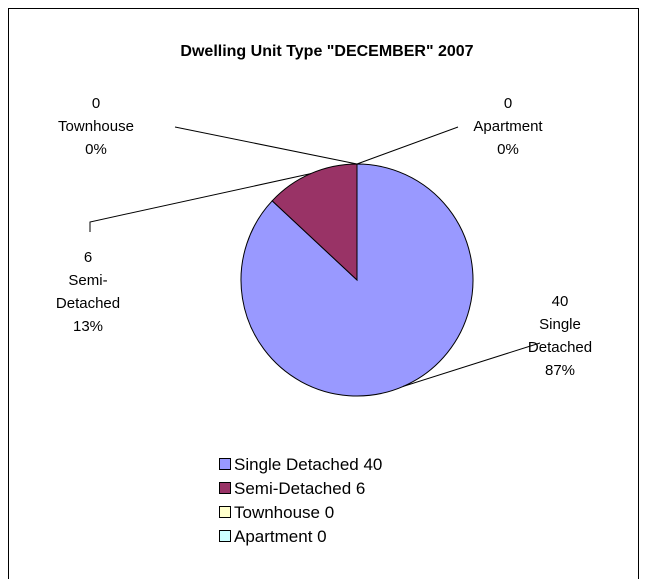 This screenshot has height=579, width=647. I want to click on data-label-category: Single Detached, so click(560, 336).